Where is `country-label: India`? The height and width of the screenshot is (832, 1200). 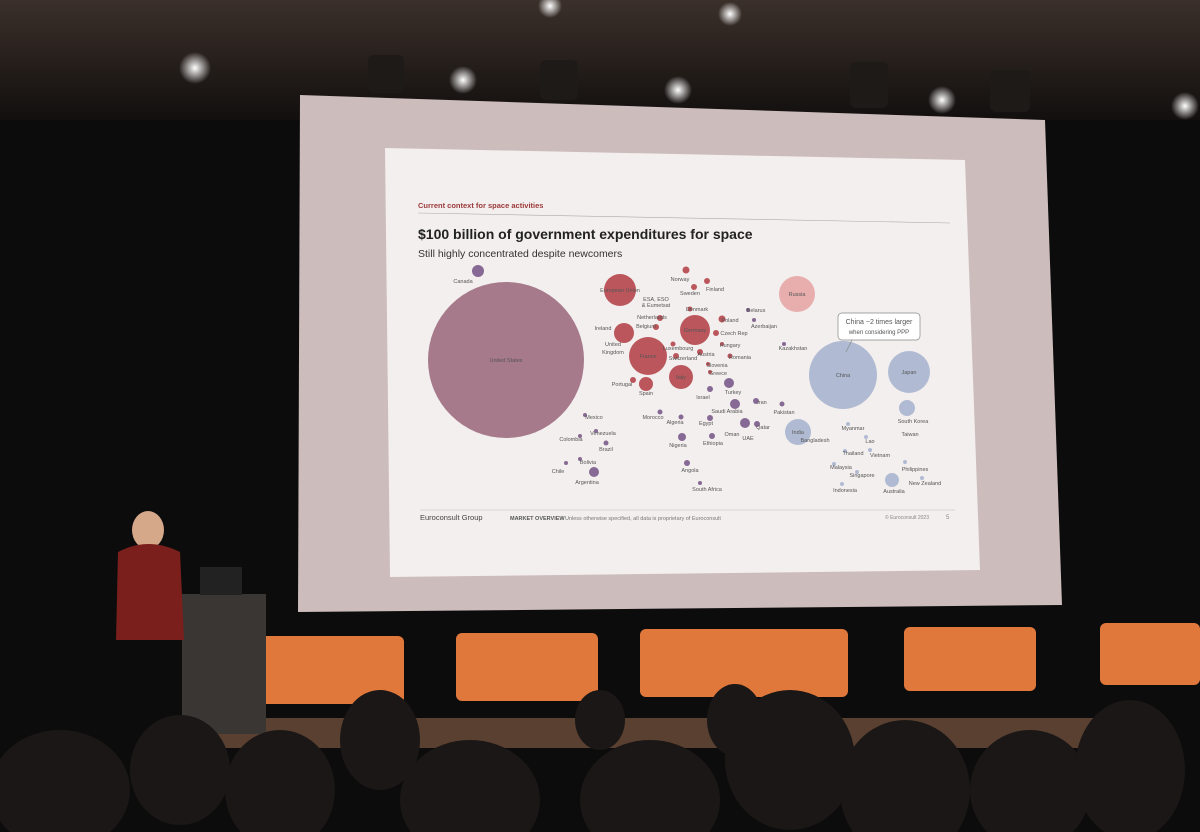 country-label: India is located at coordinates (798, 433).